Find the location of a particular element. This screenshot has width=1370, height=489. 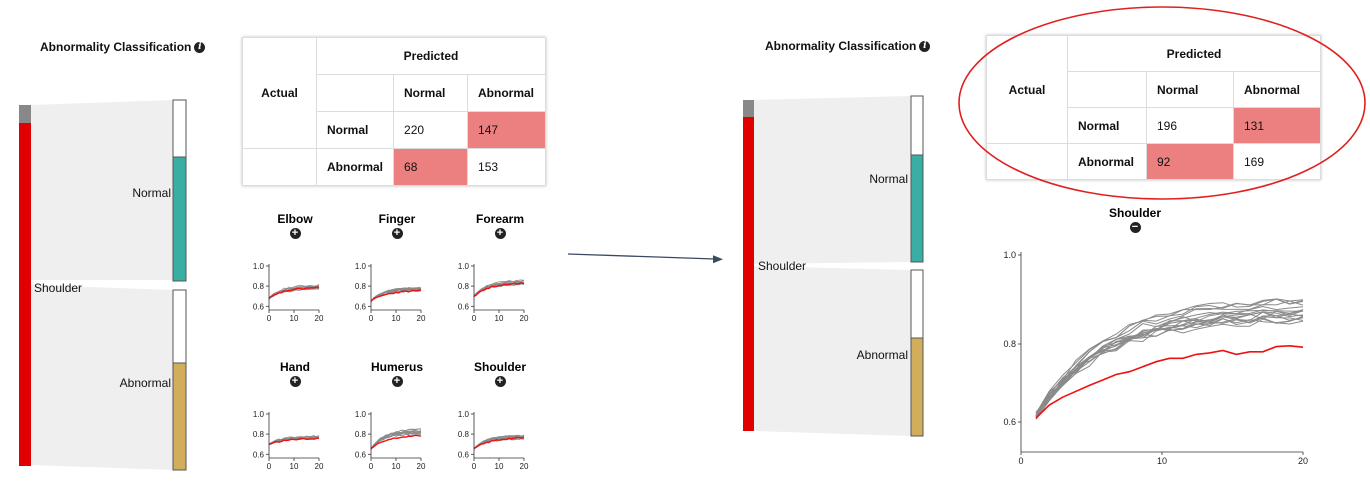

cell-abnormal-normal: 92 is located at coordinates (1190, 161).